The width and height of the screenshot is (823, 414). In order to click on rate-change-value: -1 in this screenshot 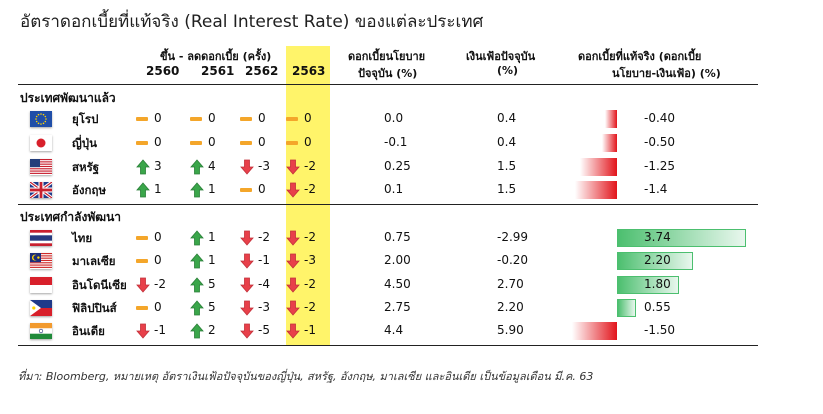, I will do `click(160, 330)`.